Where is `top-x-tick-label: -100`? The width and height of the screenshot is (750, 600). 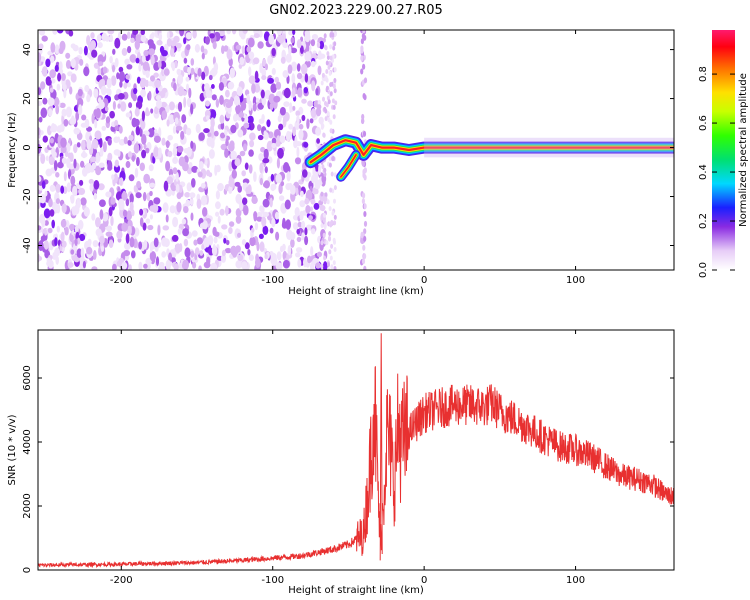 top-x-tick-label: -100 is located at coordinates (272, 280).